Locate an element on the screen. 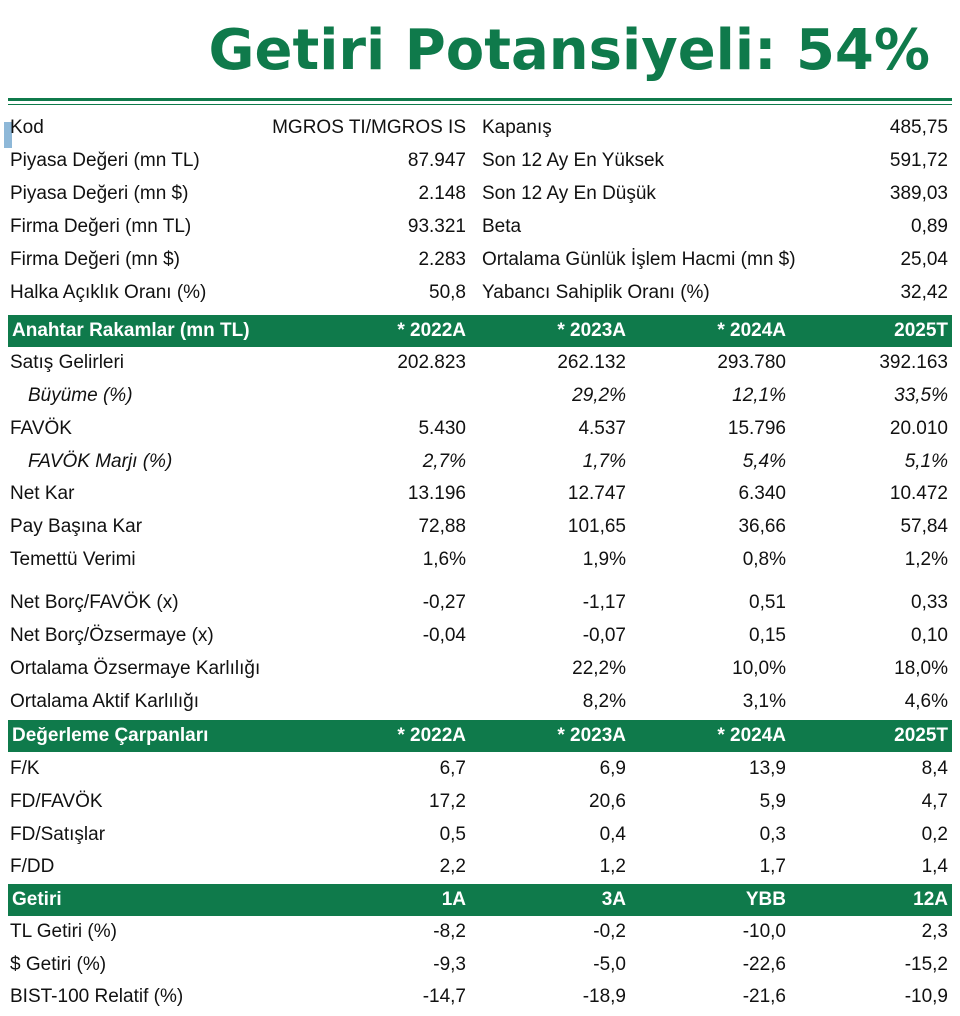 Image resolution: width=960 pixels, height=1016 pixels. row-label: Net Borç/Özsermaye (x) is located at coordinates (112, 635).